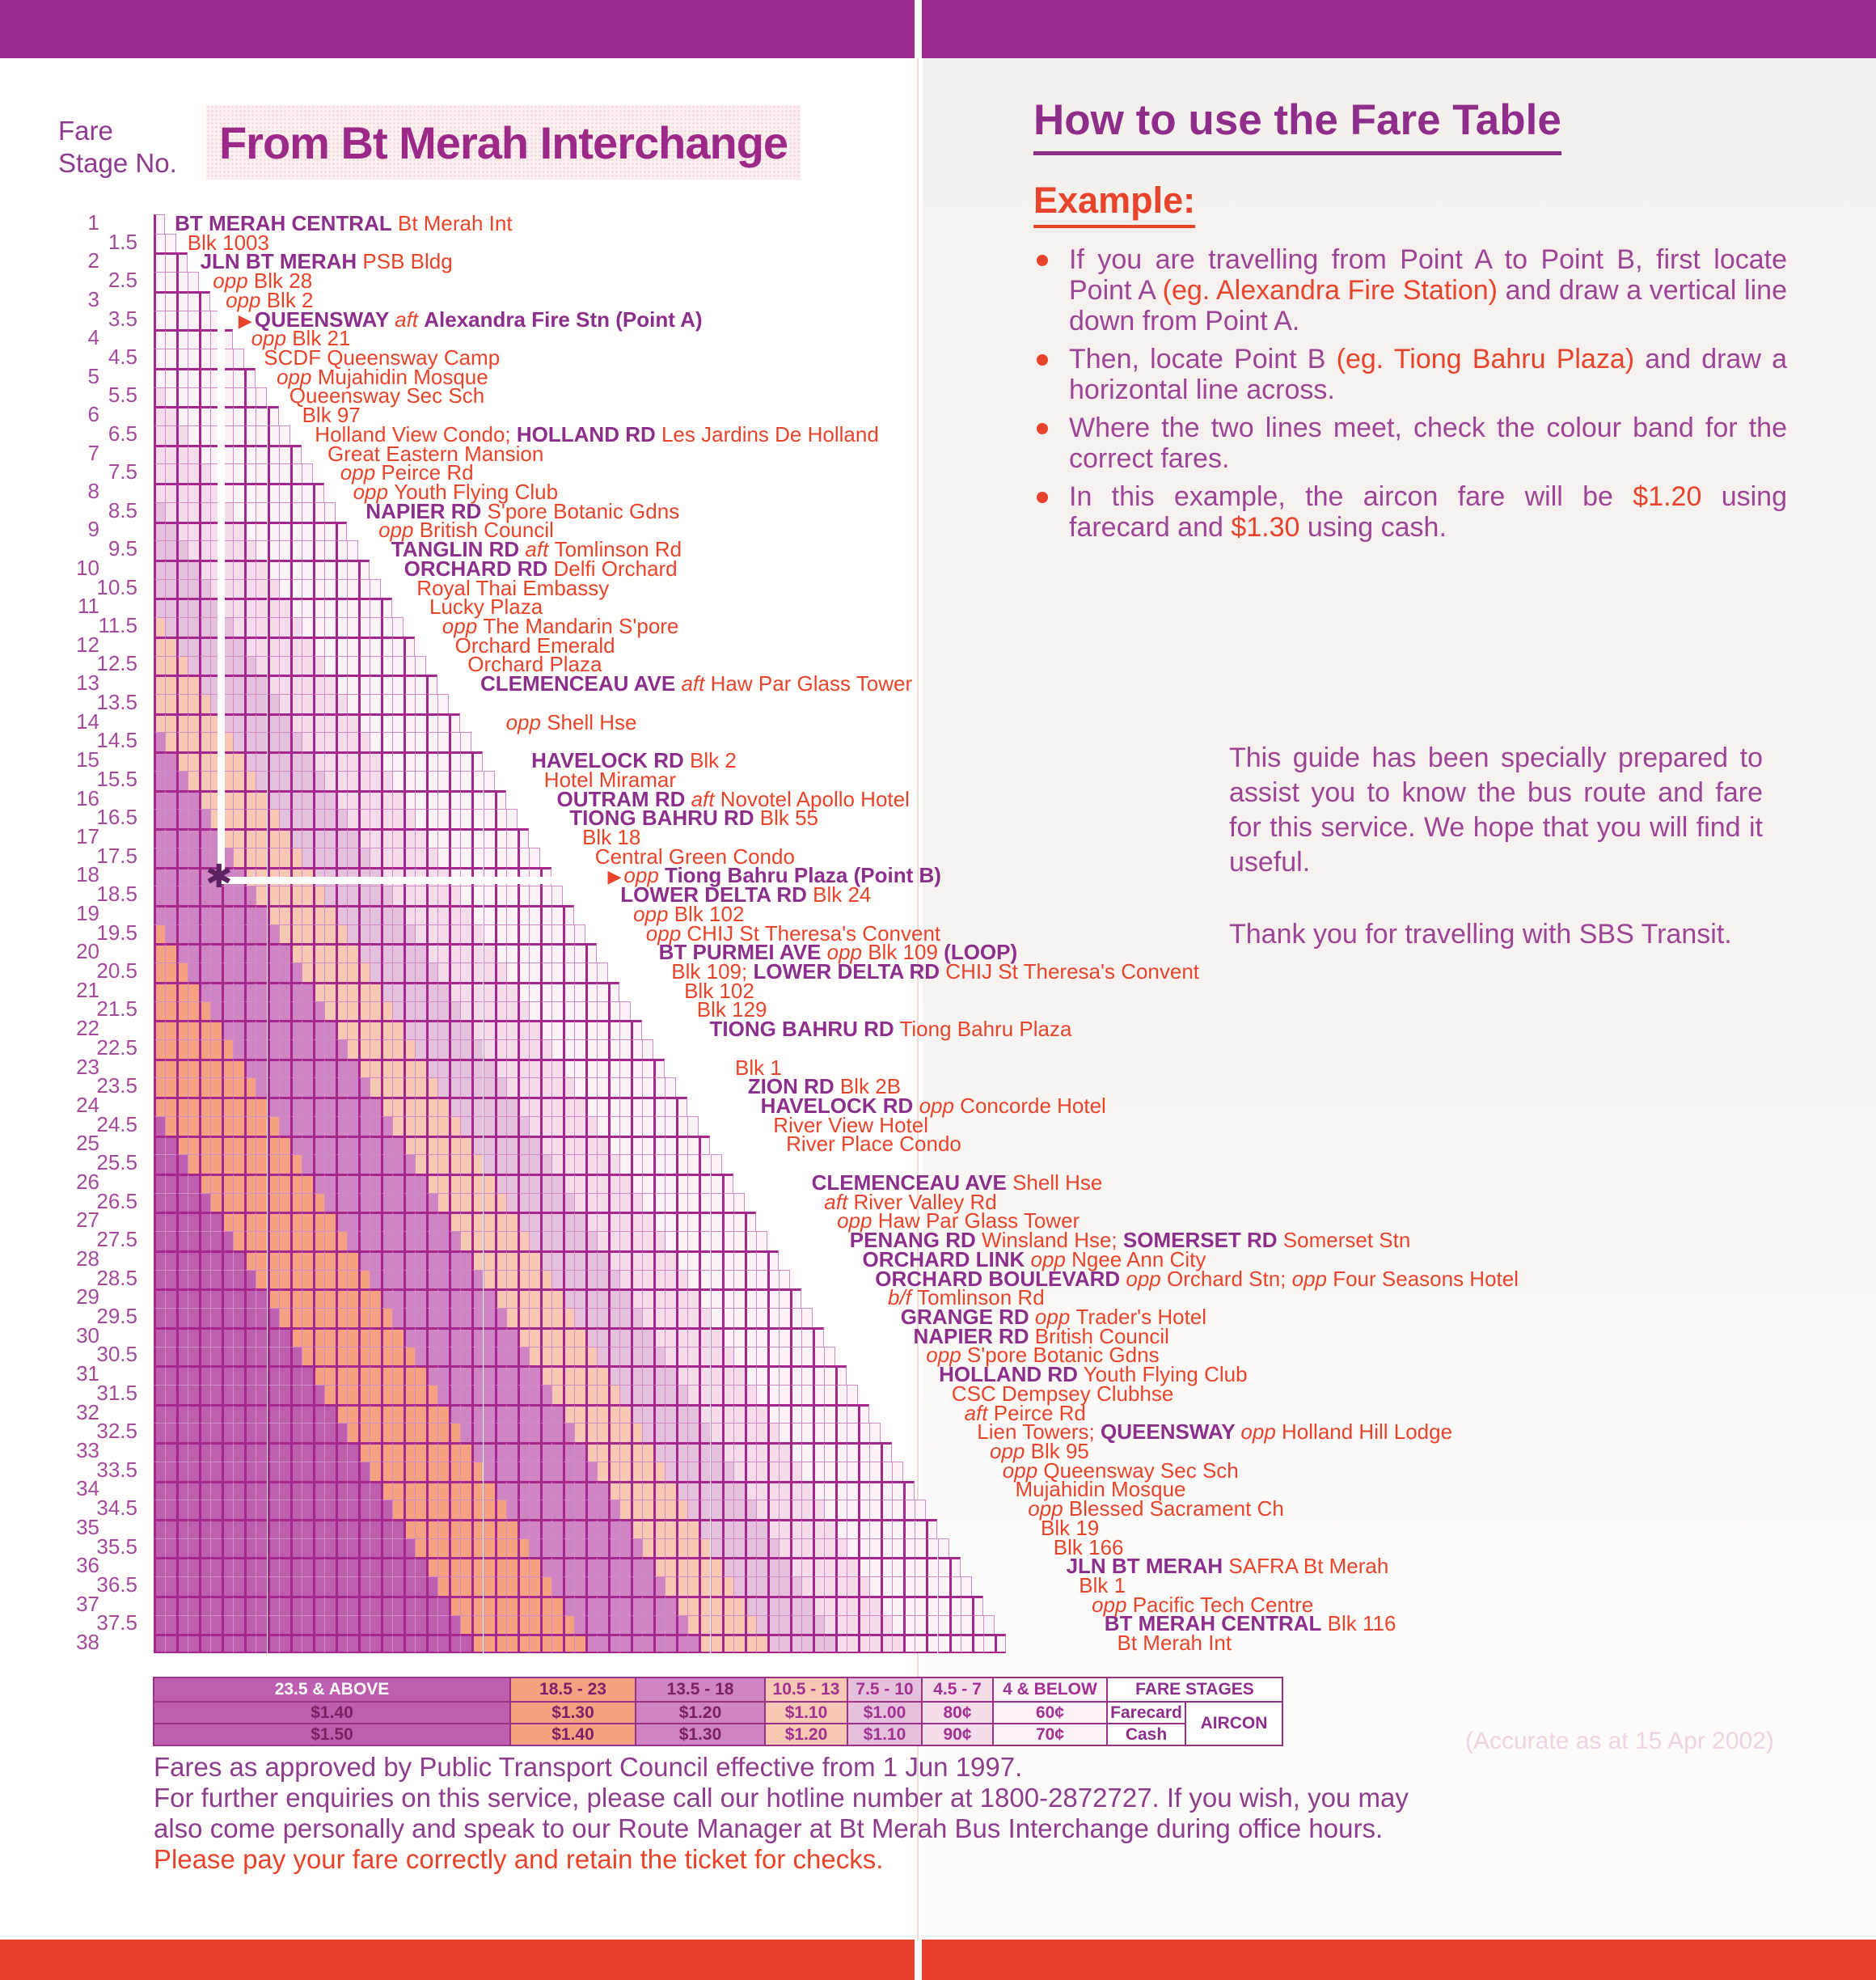 The width and height of the screenshot is (1876, 1980). I want to click on stop-label-part: Blk 102, so click(719, 990).